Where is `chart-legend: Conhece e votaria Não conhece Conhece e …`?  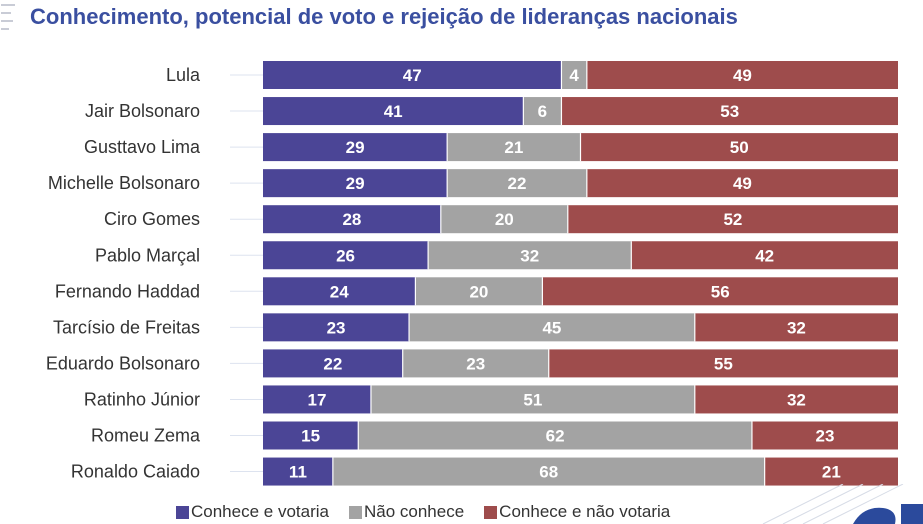
chart-legend: Conhece e votaria Não conhece Conhece e … is located at coordinates (423, 512).